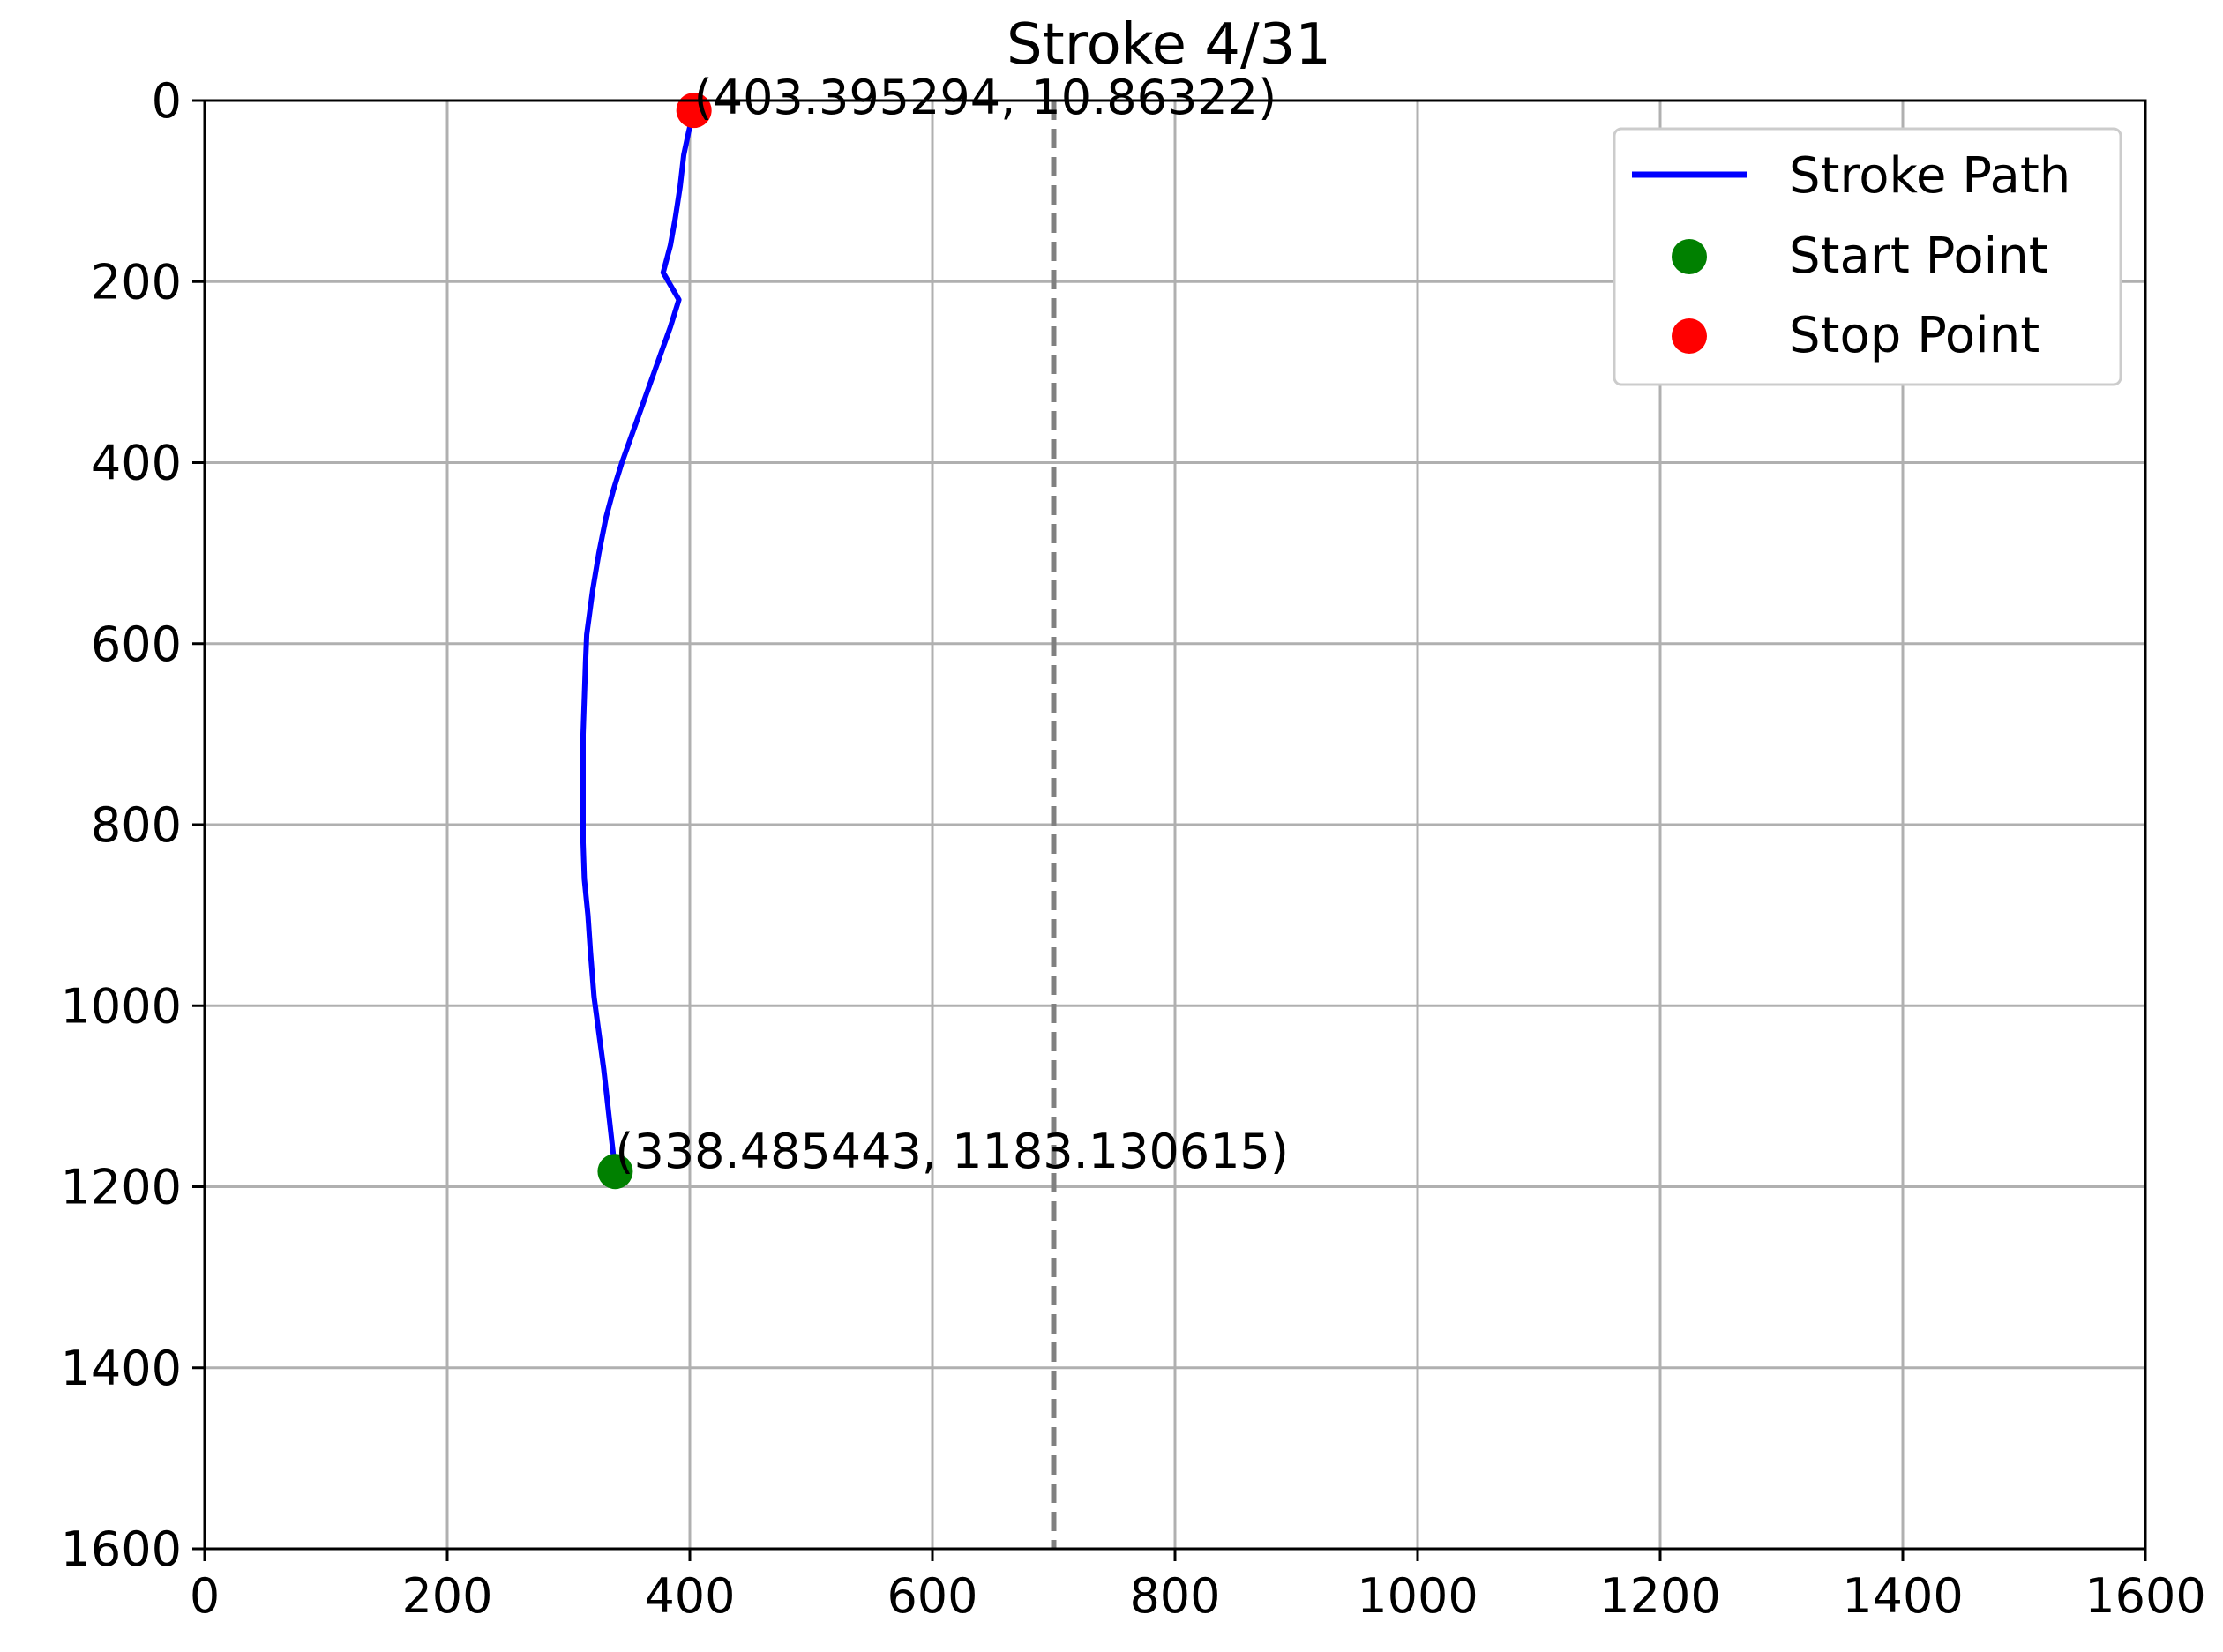 This screenshot has height=1652, width=2223. What do you see at coordinates (121, 1006) in the screenshot?
I see `y-tick-label: 1000` at bounding box center [121, 1006].